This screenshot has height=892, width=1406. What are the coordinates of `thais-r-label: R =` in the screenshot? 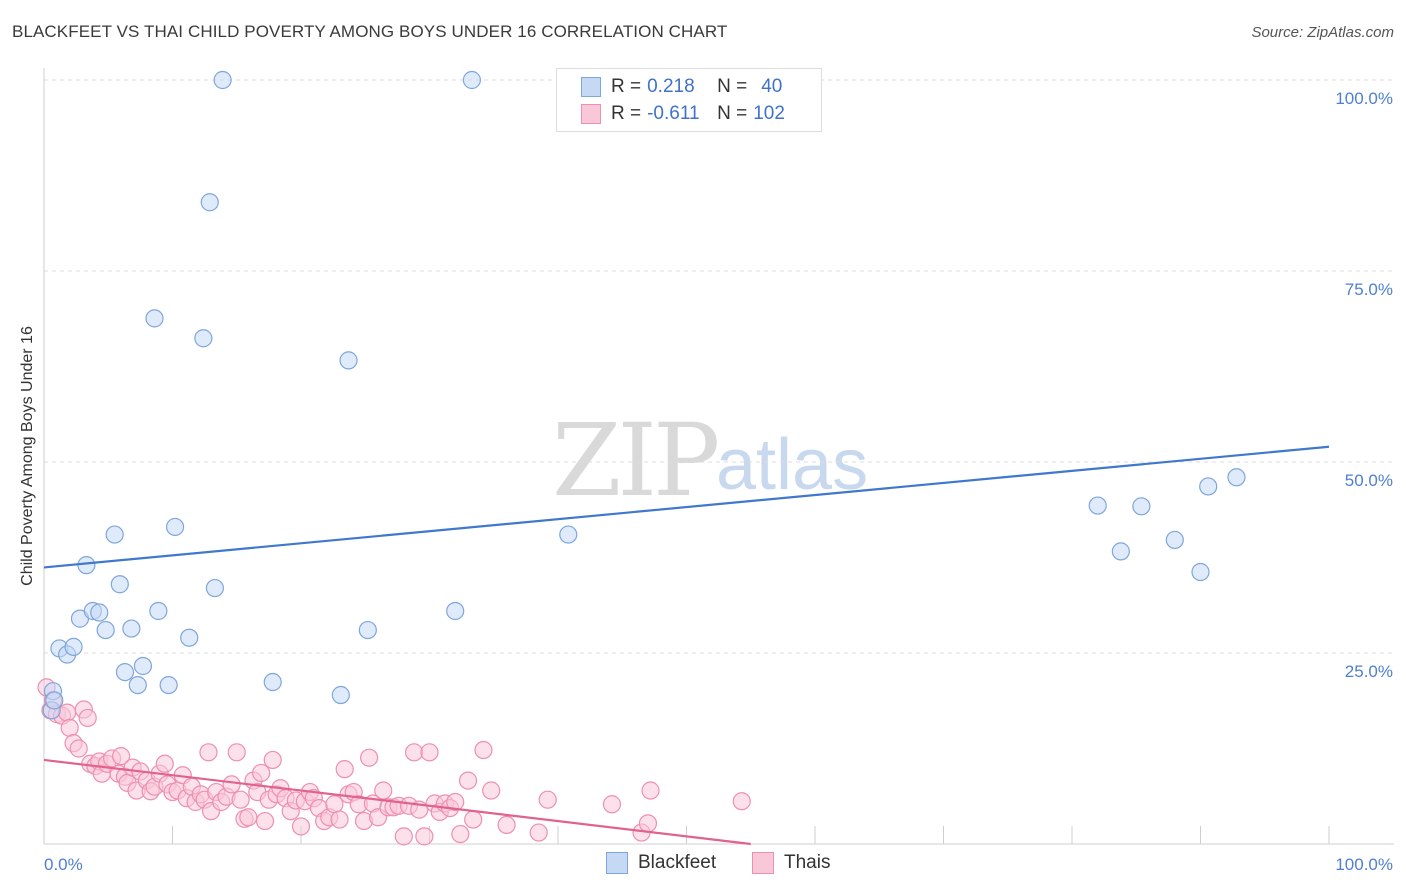 It's located at (626, 113).